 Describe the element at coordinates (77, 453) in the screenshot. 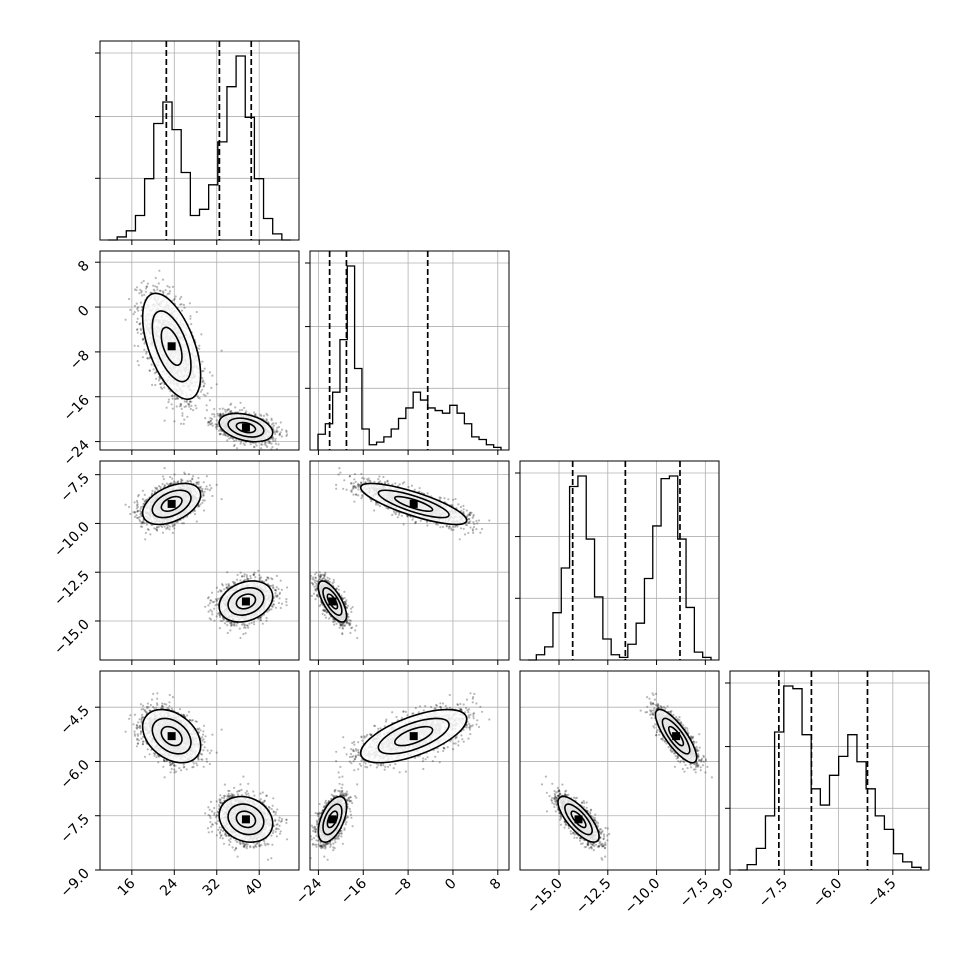

I see `y-tick-label: −24` at that location.